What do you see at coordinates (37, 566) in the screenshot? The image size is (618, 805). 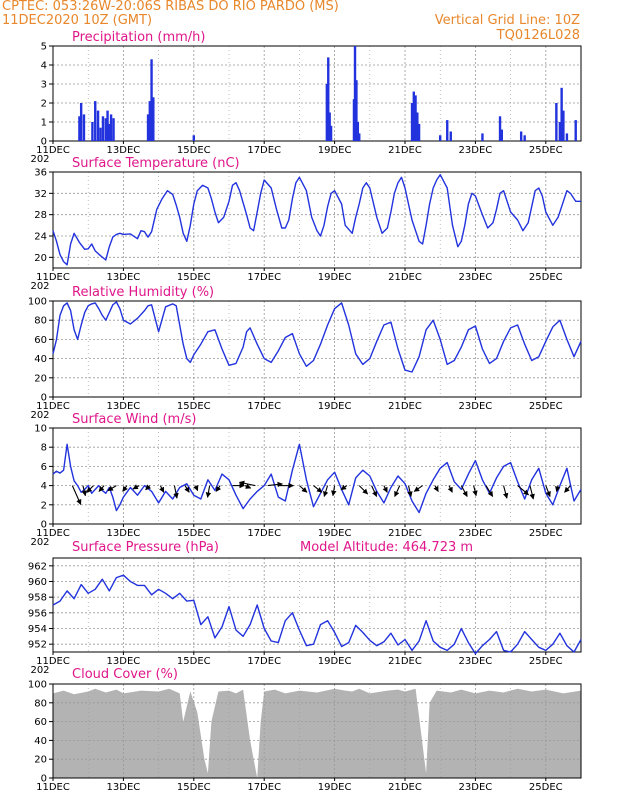 I see `pressure-ytick-label: 962` at bounding box center [37, 566].